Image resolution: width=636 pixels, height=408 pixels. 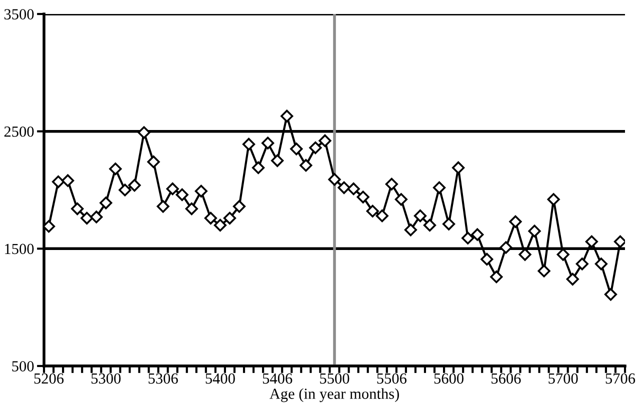 What do you see at coordinates (563, 378) in the screenshot?
I see `x-tick-label: 5700` at bounding box center [563, 378].